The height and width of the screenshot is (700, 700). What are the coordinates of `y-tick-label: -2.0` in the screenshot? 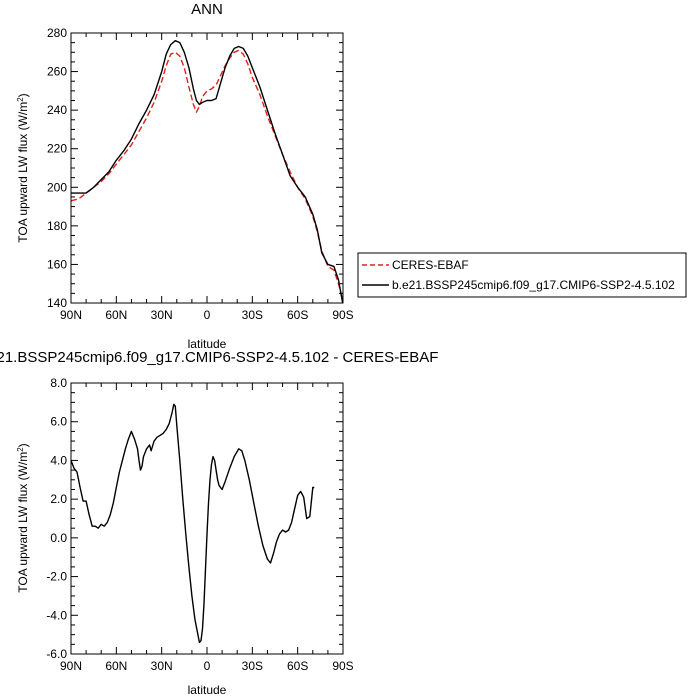 It's located at (56, 577).